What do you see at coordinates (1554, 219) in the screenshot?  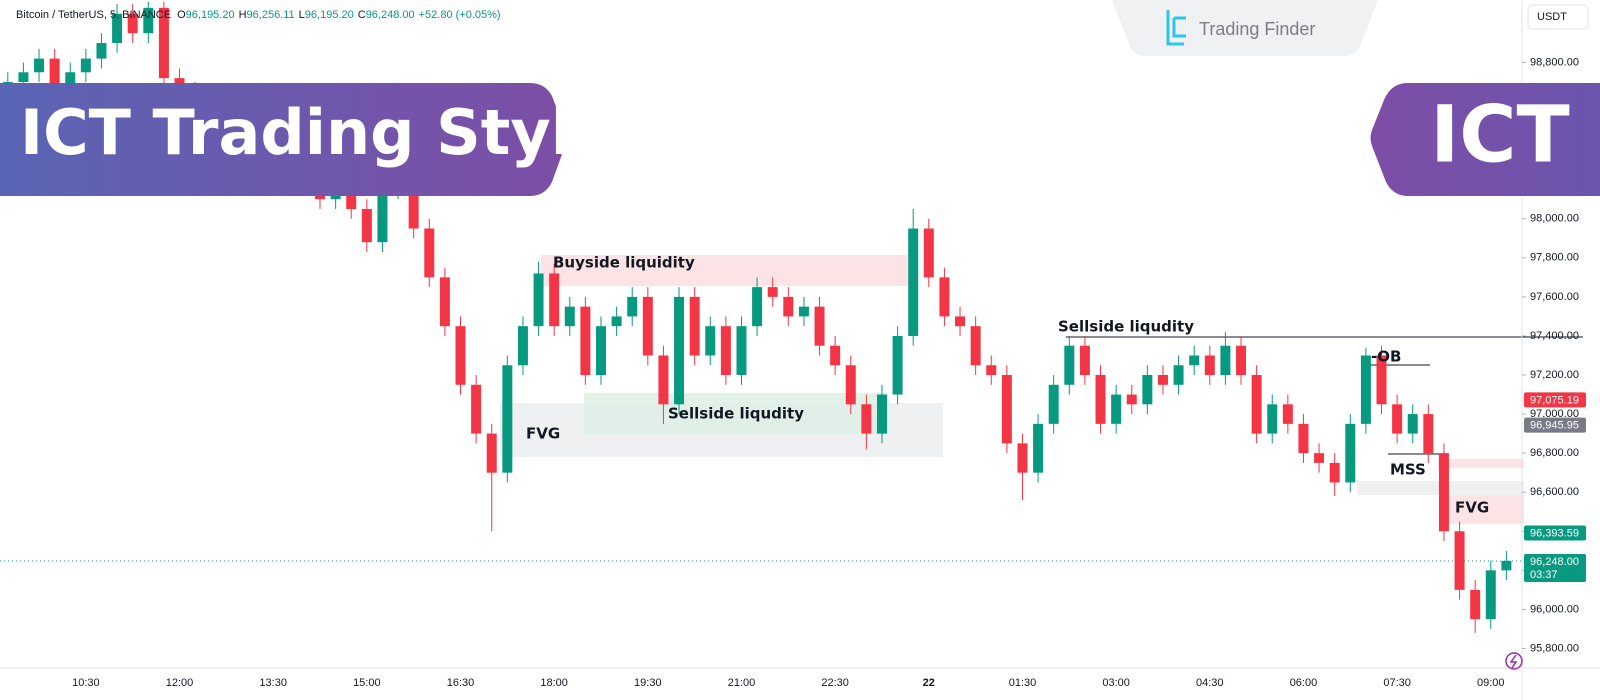 I see `y-tick-label: 98,000.00` at bounding box center [1554, 219].